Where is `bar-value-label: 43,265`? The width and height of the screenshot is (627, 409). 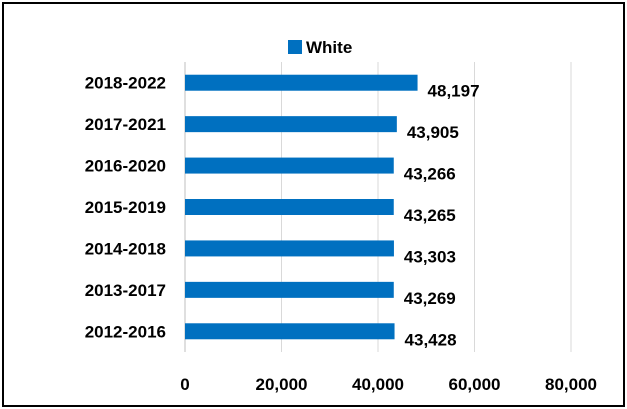
bar-value-label: 43,265 is located at coordinates (430, 215).